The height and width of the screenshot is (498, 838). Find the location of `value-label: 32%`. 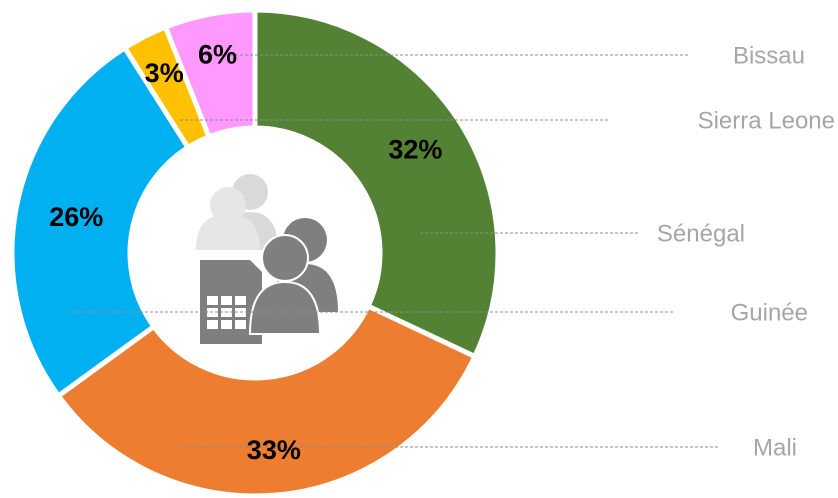

value-label: 32% is located at coordinates (415, 149).